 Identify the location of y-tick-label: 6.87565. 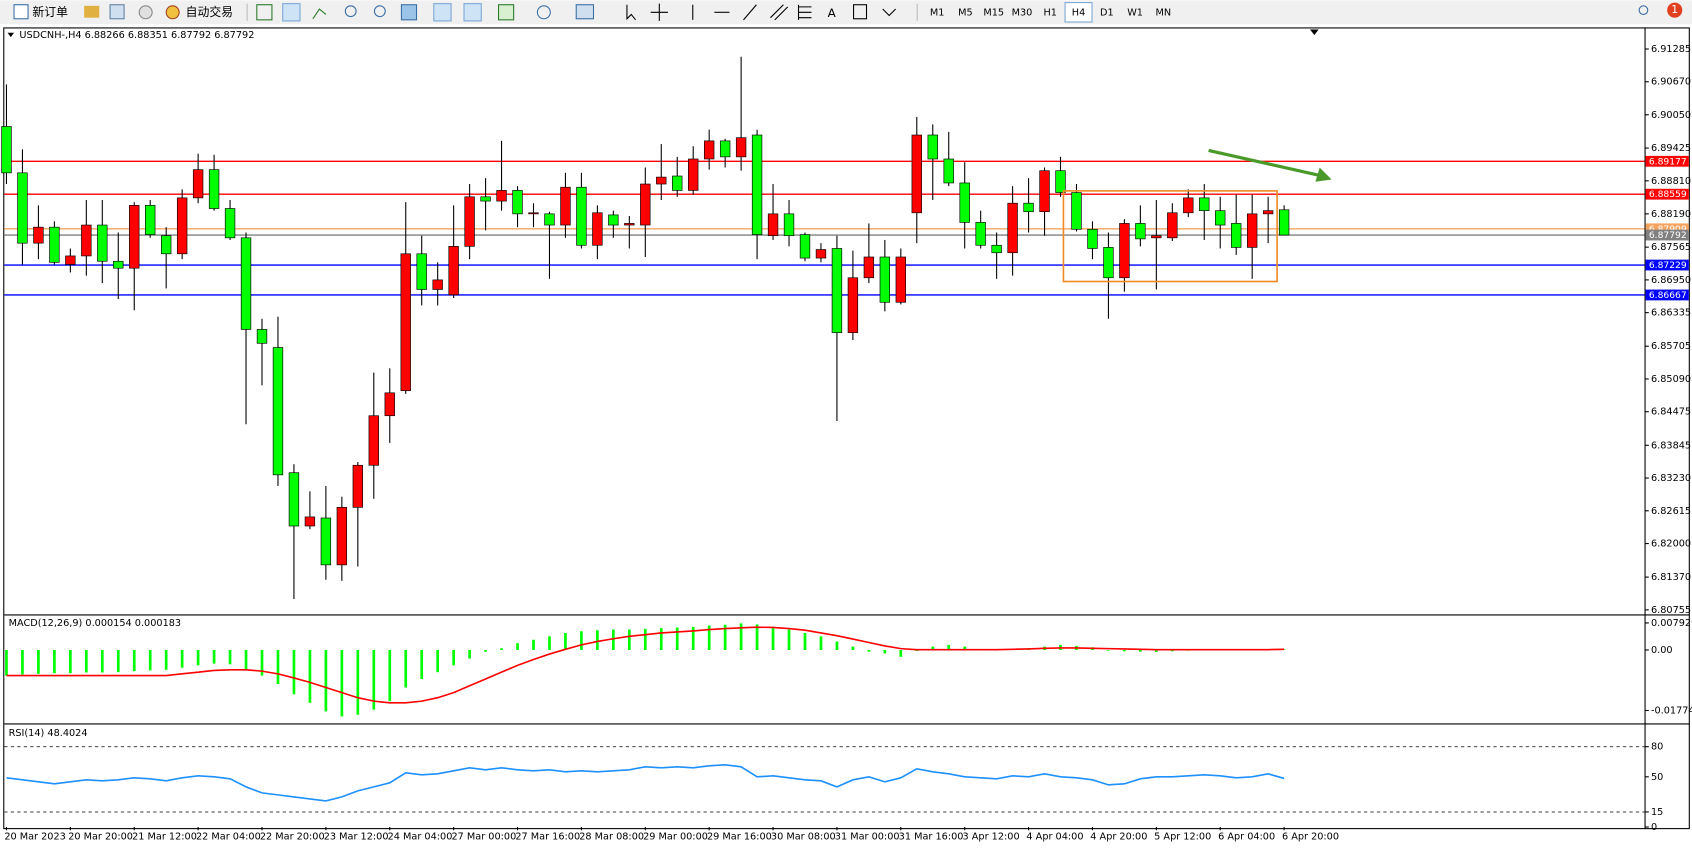
(1671, 247).